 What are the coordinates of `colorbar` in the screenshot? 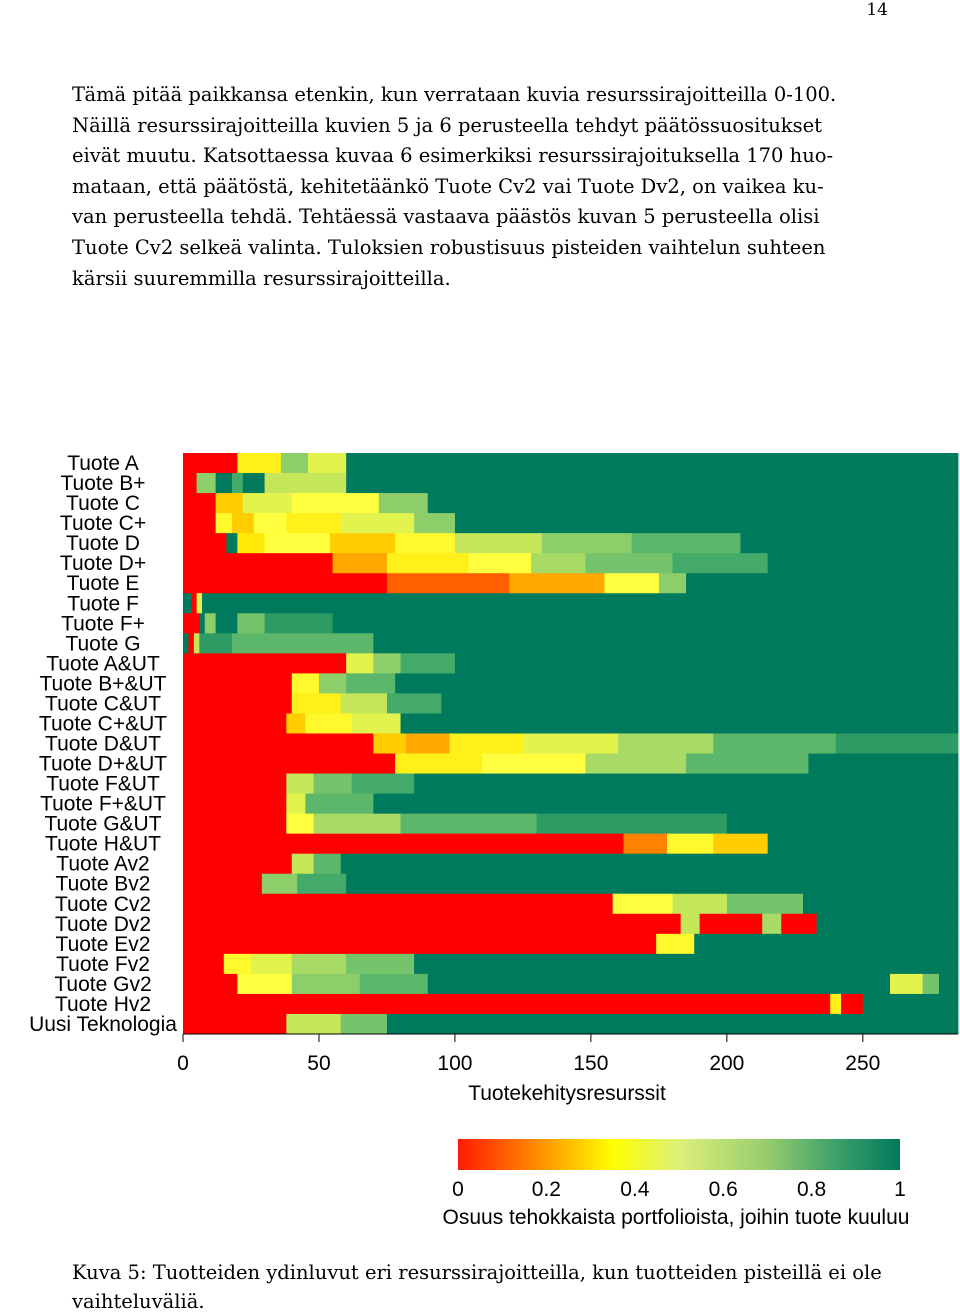 It's located at (679, 1154).